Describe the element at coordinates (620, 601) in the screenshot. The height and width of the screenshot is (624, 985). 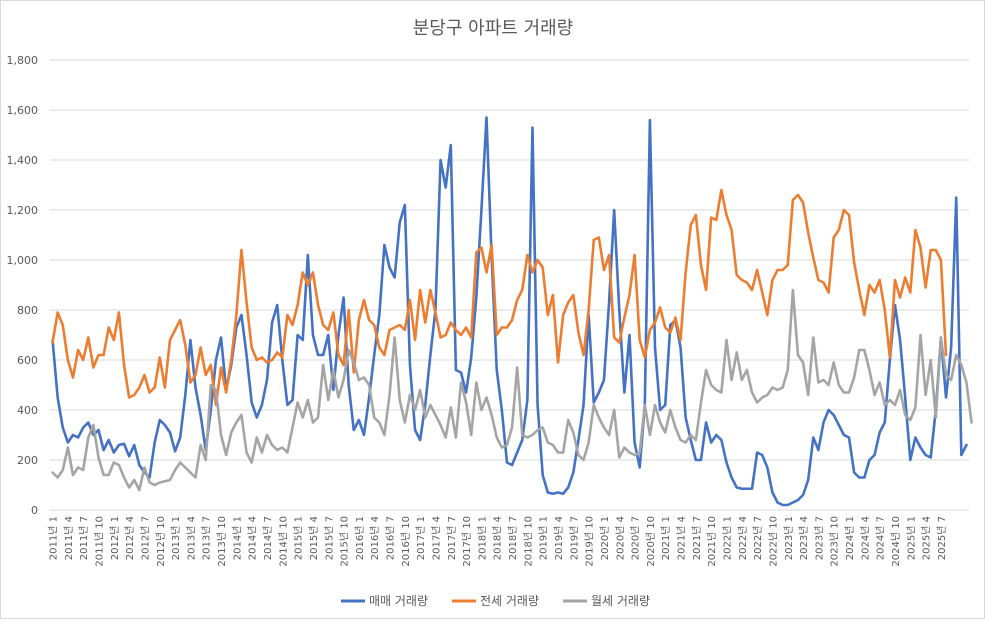
I see `legend-label-2: 월세 거래량` at that location.